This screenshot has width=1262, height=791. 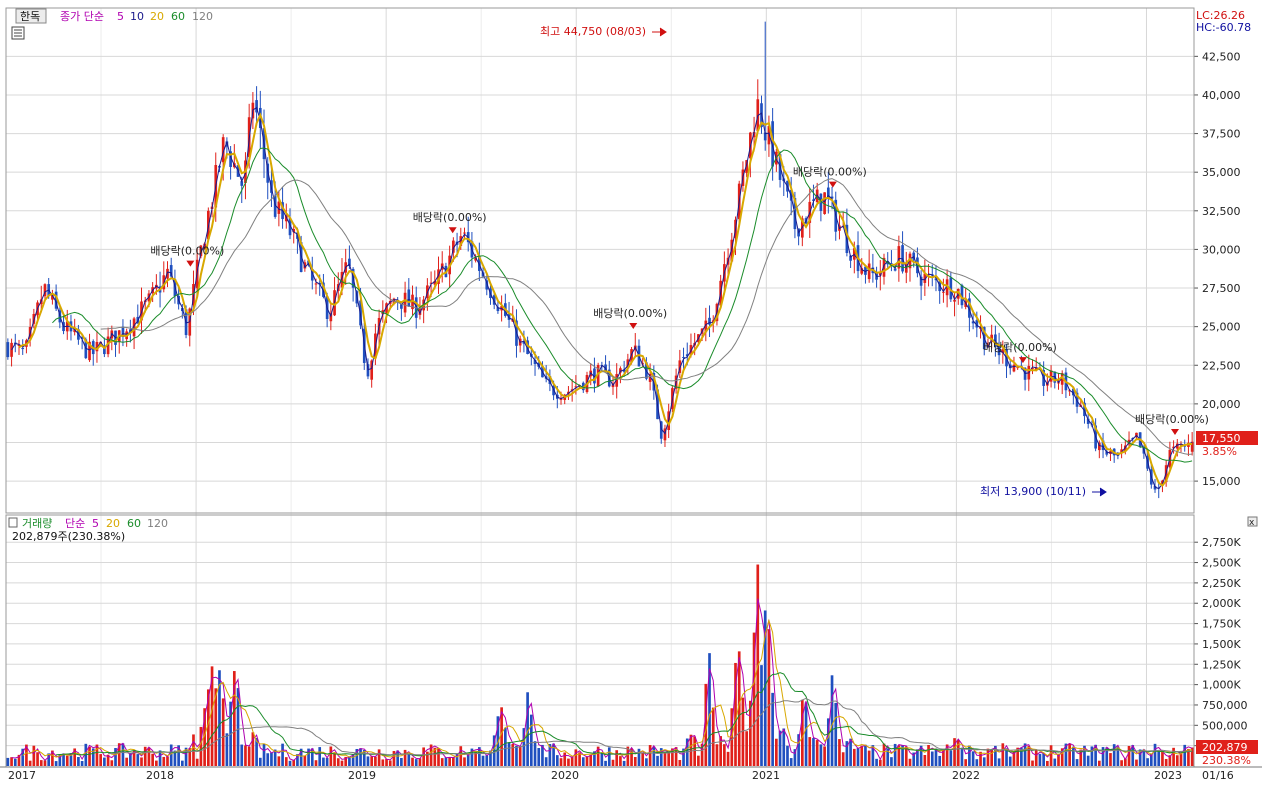 I want to click on ma-period-5: 5, so click(x=120, y=16).